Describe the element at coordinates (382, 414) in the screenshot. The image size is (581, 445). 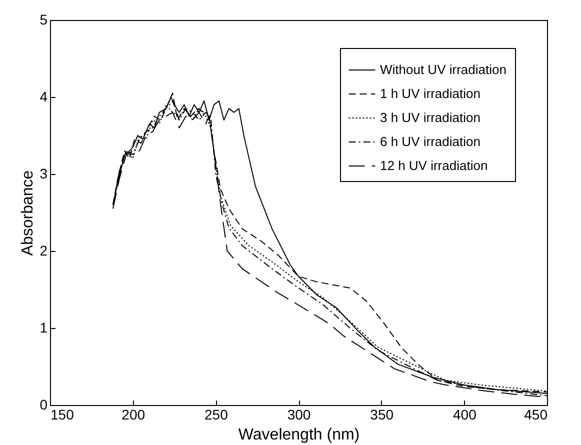
I see `x-tick-label: 350` at that location.